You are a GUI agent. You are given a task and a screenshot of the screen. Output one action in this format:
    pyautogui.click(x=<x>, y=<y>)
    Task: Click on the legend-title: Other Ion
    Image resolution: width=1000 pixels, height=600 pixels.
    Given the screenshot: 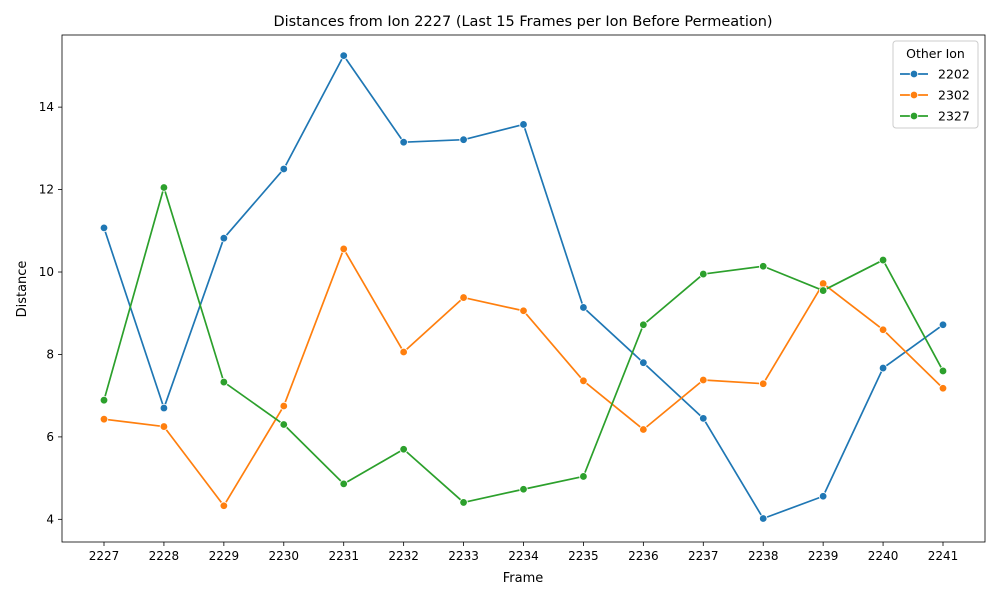 What is the action you would take?
    pyautogui.click(x=935, y=53)
    